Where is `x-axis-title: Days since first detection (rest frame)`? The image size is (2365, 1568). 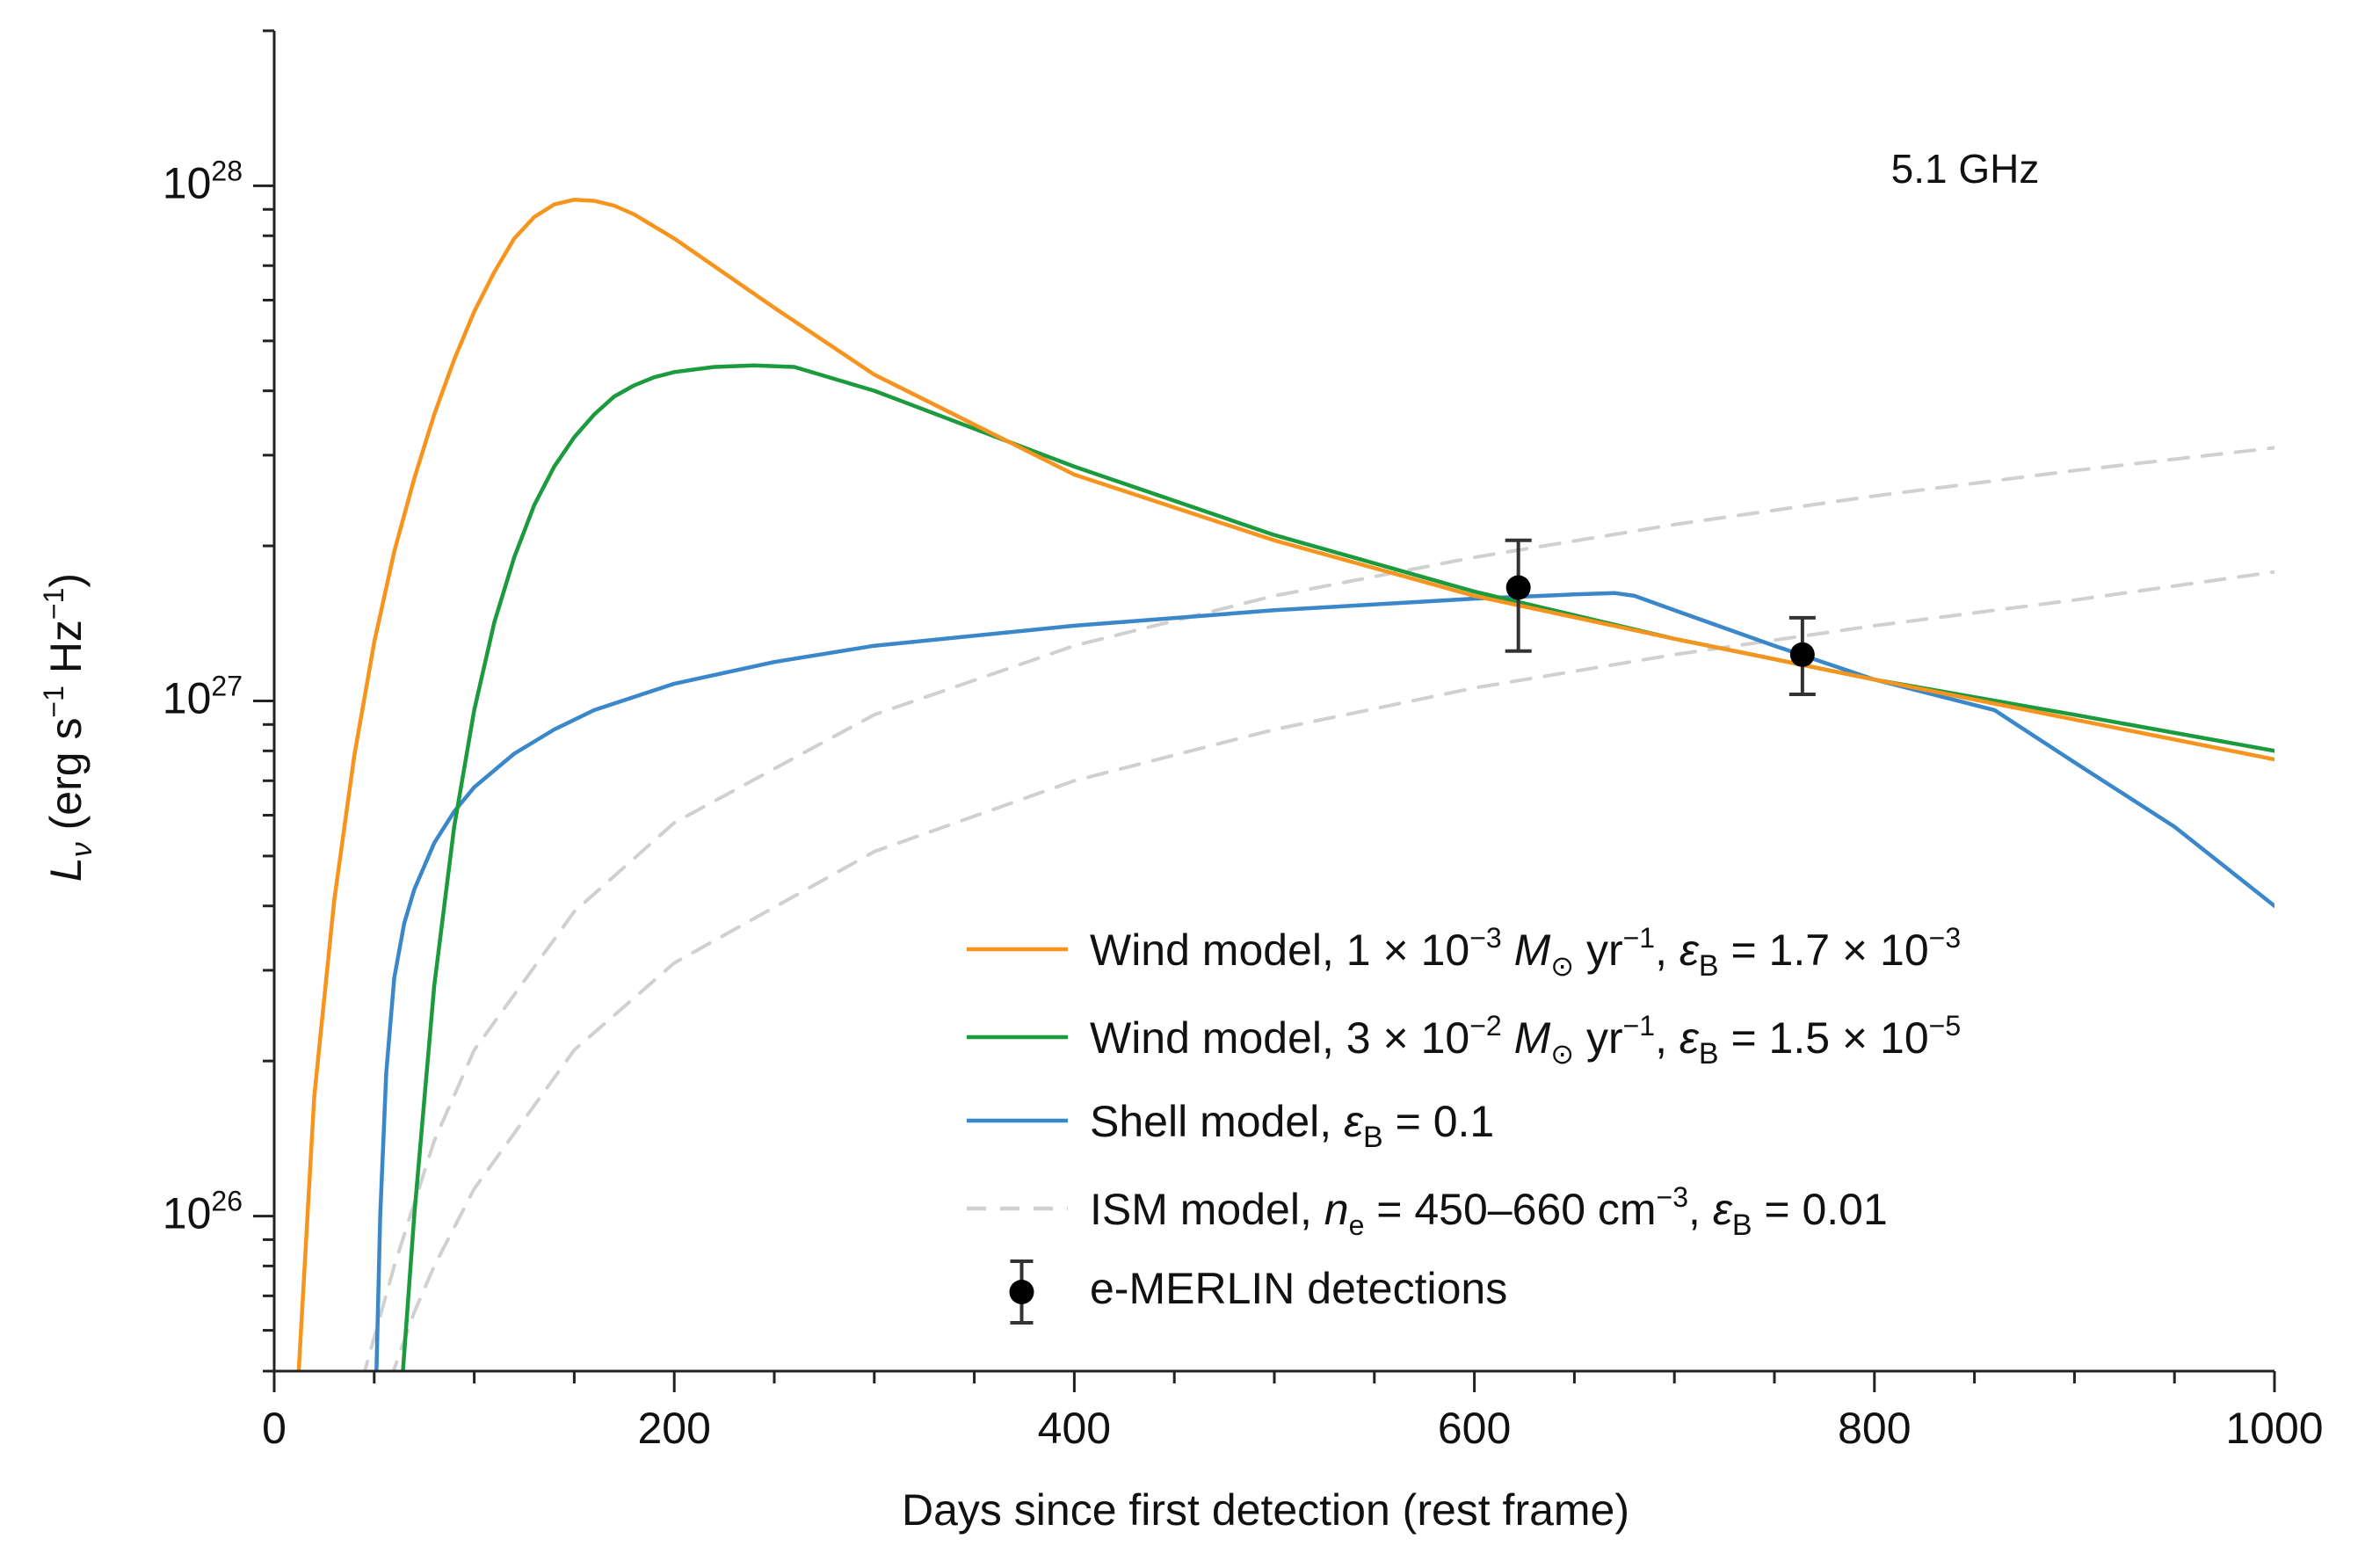 x-axis-title: Days since first detection (rest frame) is located at coordinates (1265, 1510).